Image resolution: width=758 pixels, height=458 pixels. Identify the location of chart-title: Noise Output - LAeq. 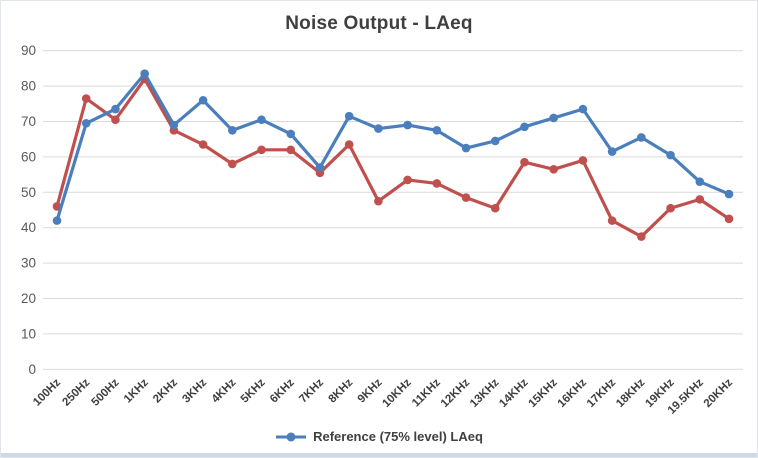
(379, 23).